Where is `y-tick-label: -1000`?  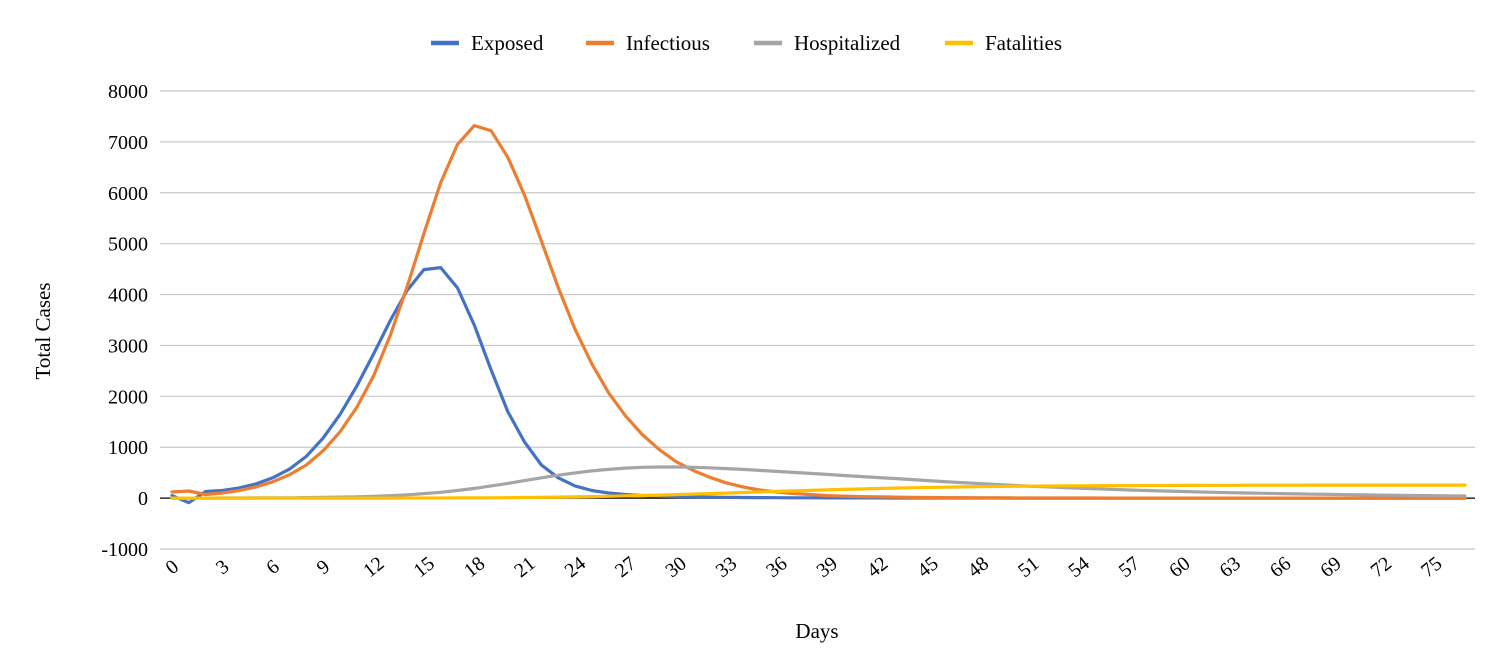 y-tick-label: -1000 is located at coordinates (124, 550).